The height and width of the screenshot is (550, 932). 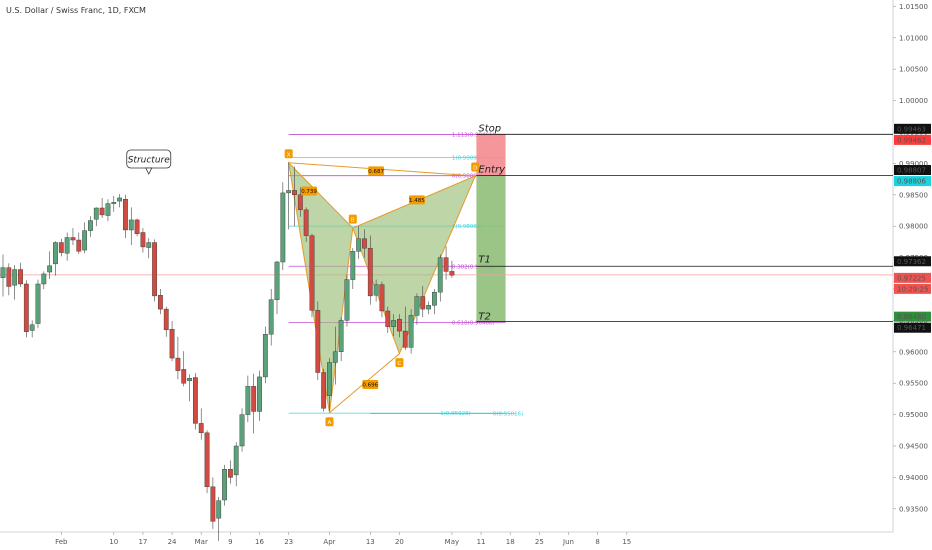 I want to click on y-tick-label: 1.00500, so click(x=913, y=70).